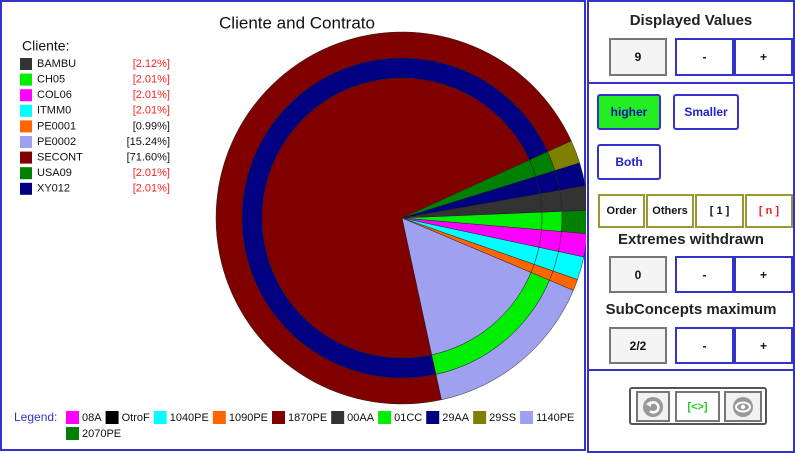 Image resolution: width=795 pixels, height=453 pixels. What do you see at coordinates (502, 418) in the screenshot?
I see `legend-label: 29SS` at bounding box center [502, 418].